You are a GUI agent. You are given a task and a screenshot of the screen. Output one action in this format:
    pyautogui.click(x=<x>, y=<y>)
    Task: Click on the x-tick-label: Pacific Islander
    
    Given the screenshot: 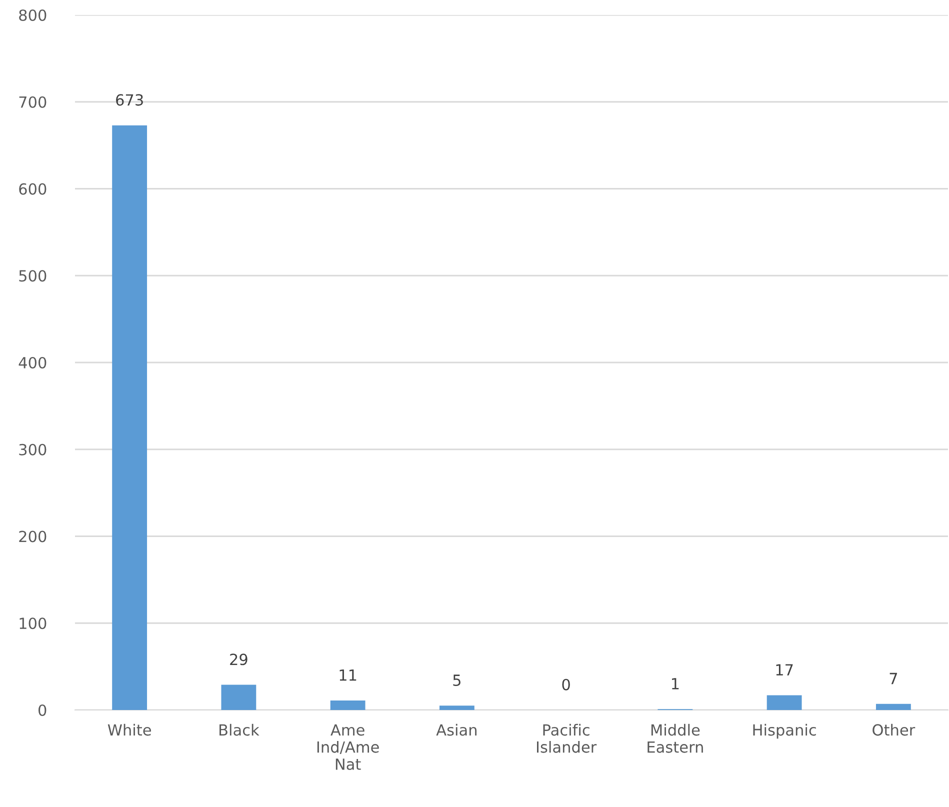 What is the action you would take?
    pyautogui.click(x=566, y=738)
    